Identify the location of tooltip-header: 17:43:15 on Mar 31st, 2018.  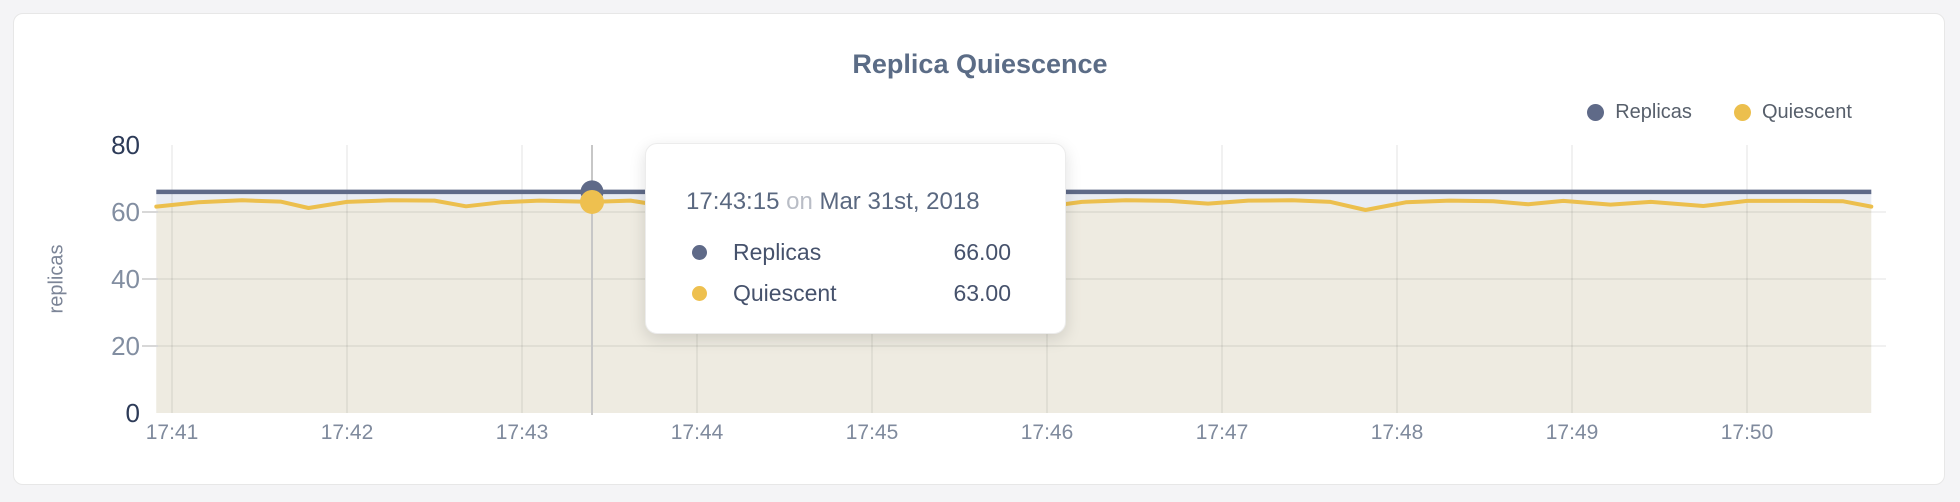
(855, 202).